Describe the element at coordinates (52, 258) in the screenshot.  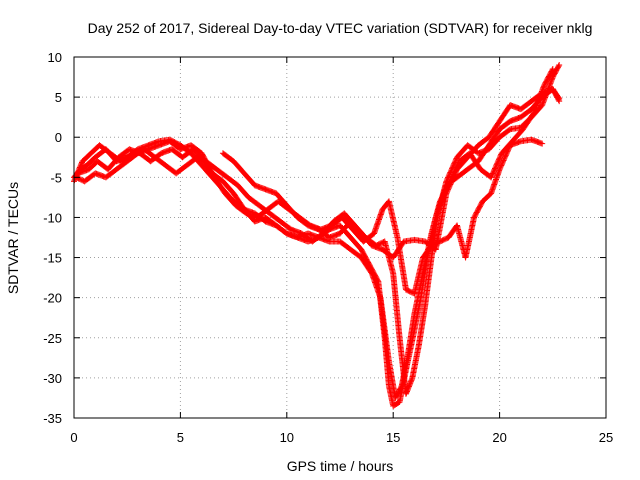
I see `y-tick-label: -15` at that location.